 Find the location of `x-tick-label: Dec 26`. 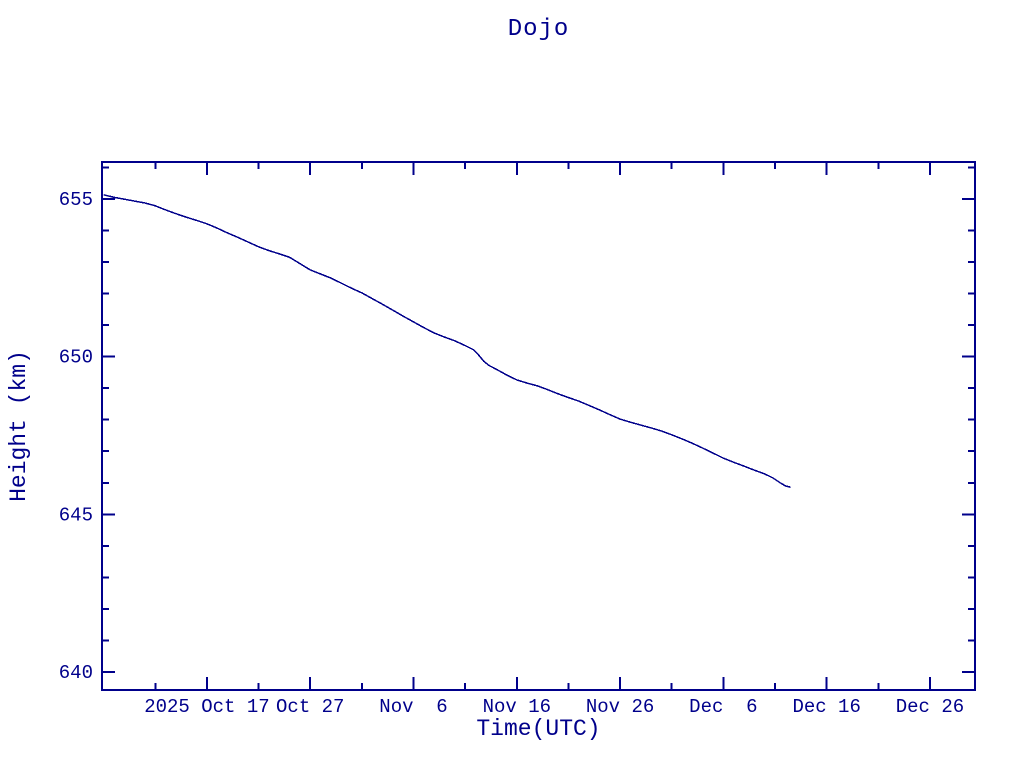

x-tick-label: Dec 26 is located at coordinates (930, 707).